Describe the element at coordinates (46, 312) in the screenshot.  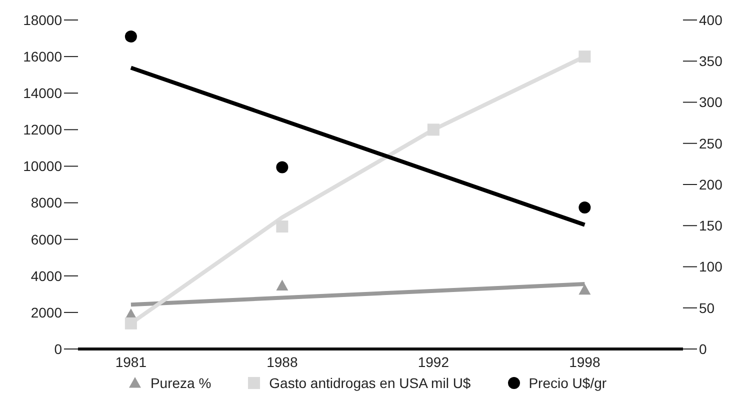
I see `y-tick-label: 2000` at that location.